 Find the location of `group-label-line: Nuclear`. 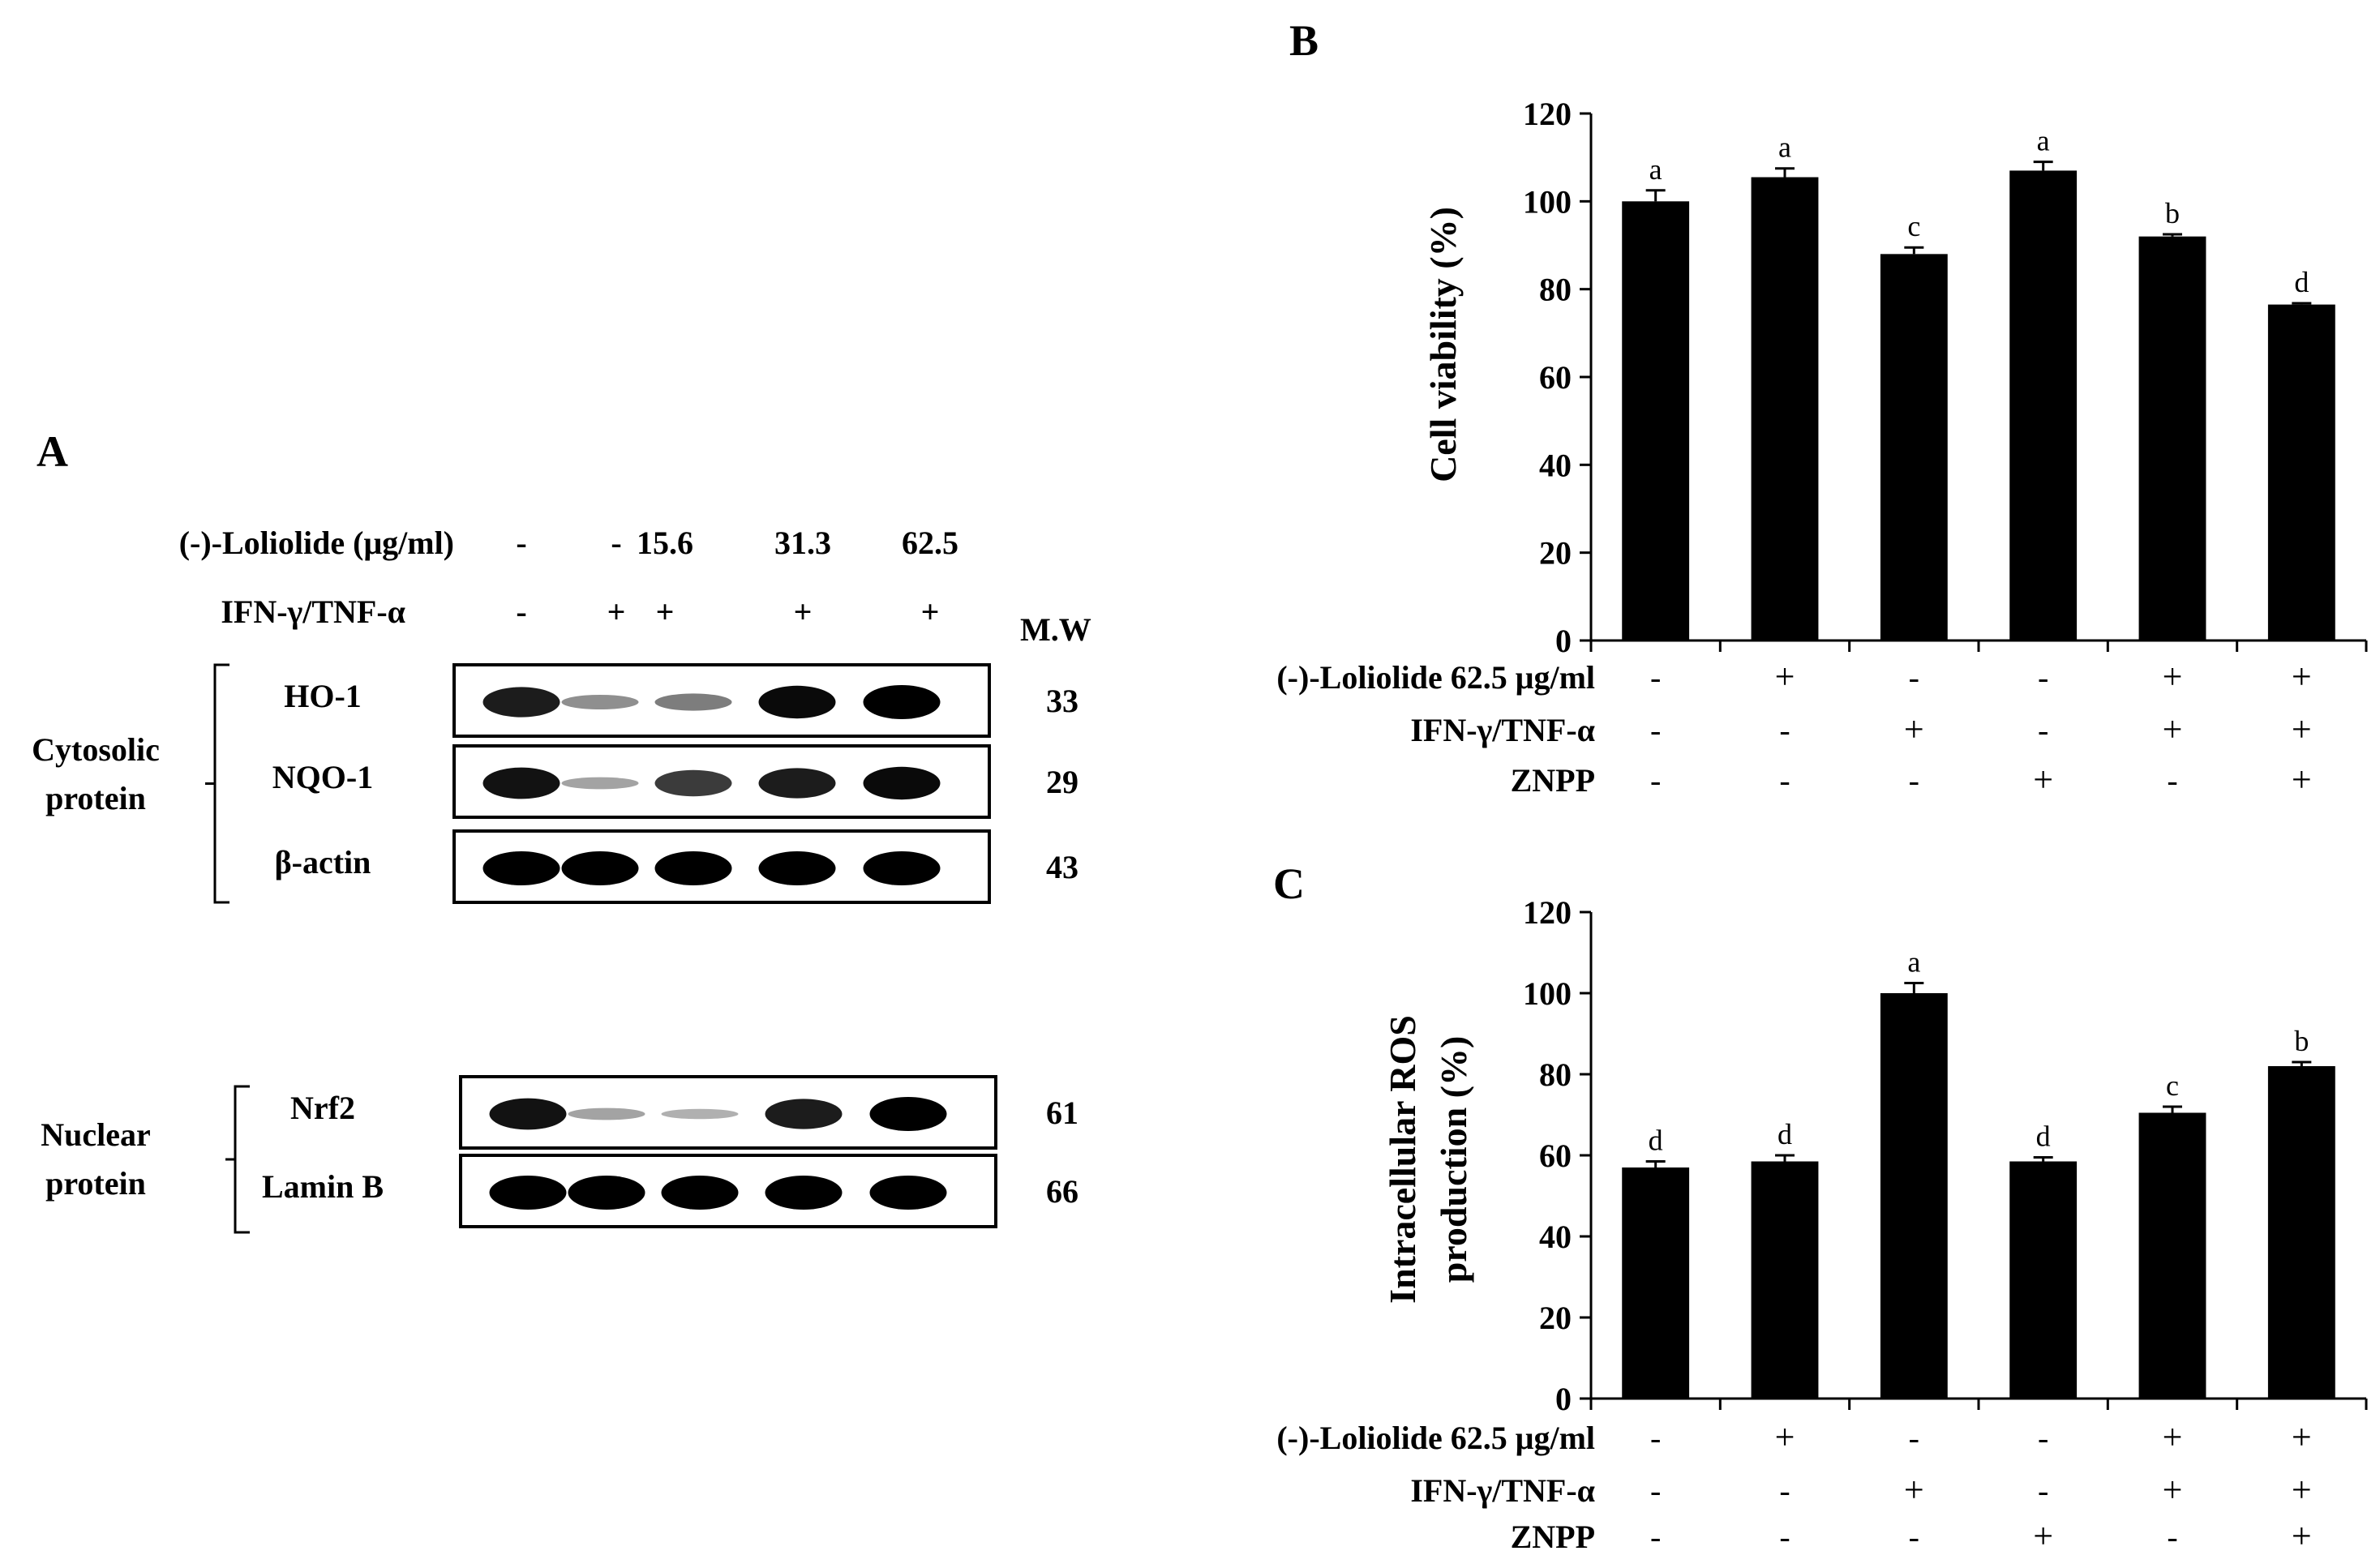

group-label-line: Nuclear is located at coordinates (96, 1134).